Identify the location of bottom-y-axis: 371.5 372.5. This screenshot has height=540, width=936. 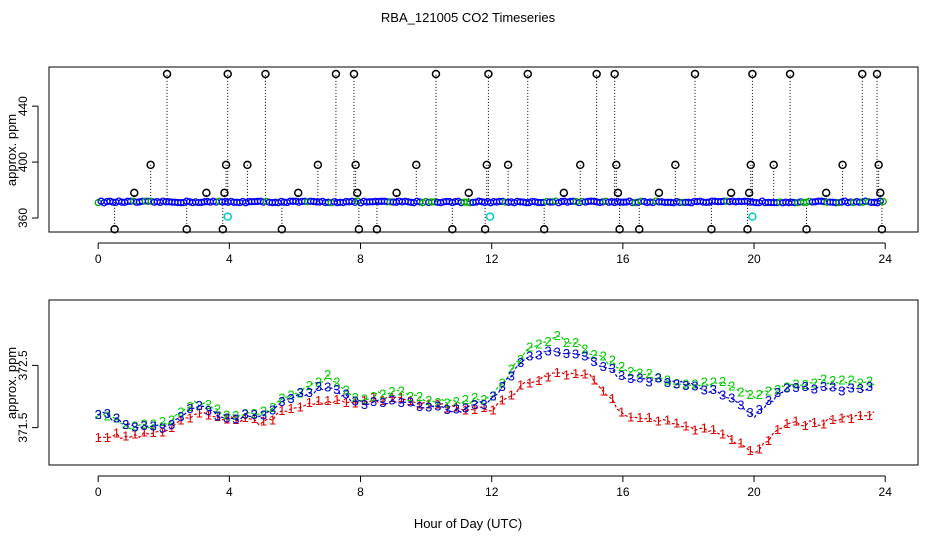
(27, 396).